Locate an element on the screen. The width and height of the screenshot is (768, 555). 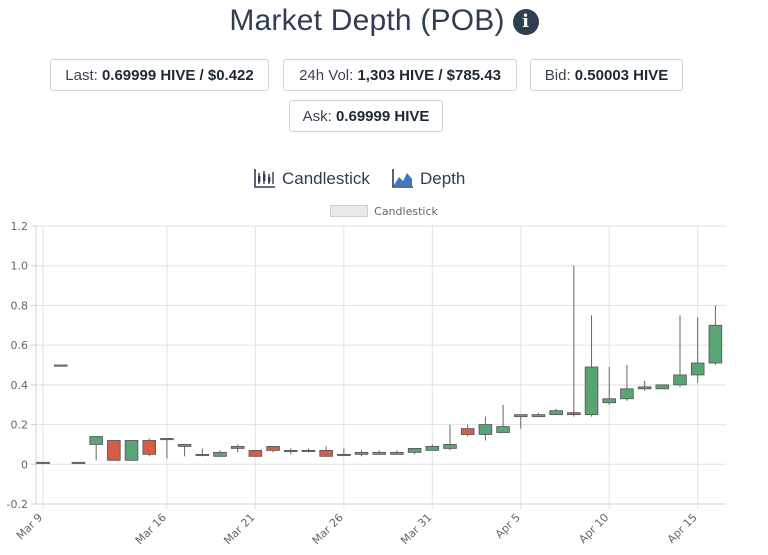
chart-legend: Candlestick is located at coordinates (384, 211).